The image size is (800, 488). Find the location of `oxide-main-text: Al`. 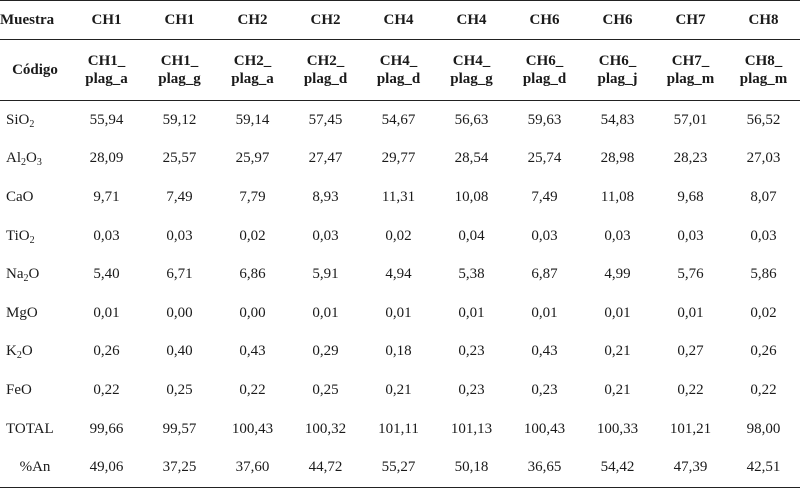

oxide-main-text: Al is located at coordinates (13, 158).